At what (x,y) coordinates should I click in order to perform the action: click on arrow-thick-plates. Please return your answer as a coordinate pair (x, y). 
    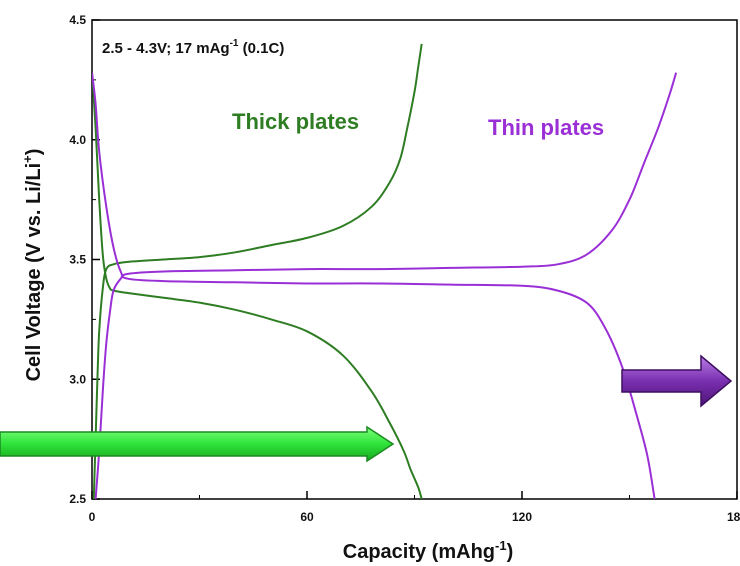
    Looking at the image, I should click on (197, 444).